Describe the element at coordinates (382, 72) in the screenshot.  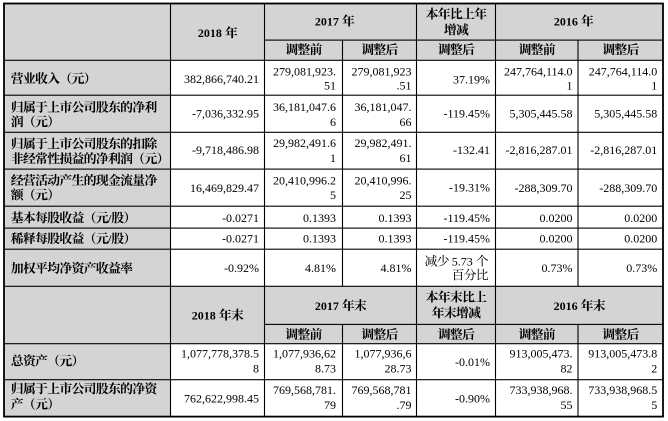
I see `svg-text: 279,081,923` at that location.